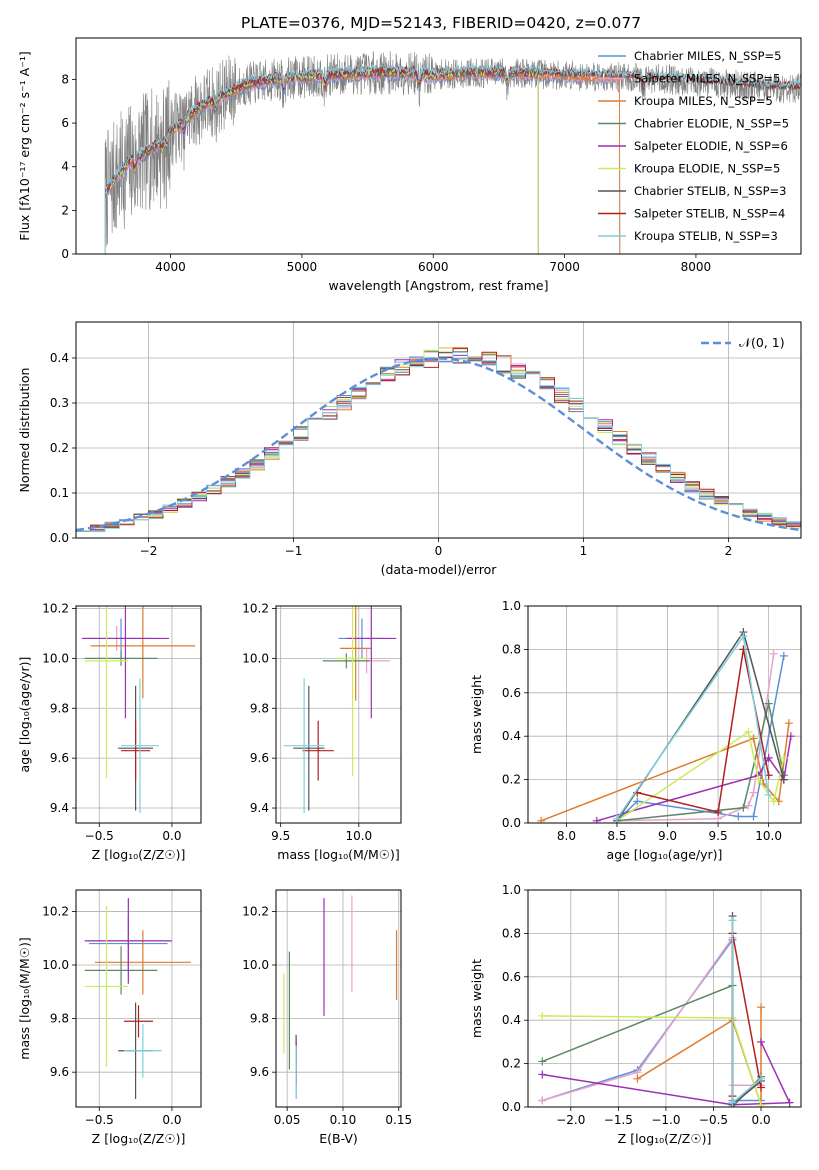  What do you see at coordinates (398, 1120) in the screenshot?
I see `ebv-mass-x-tick-label: 0.15` at bounding box center [398, 1120].